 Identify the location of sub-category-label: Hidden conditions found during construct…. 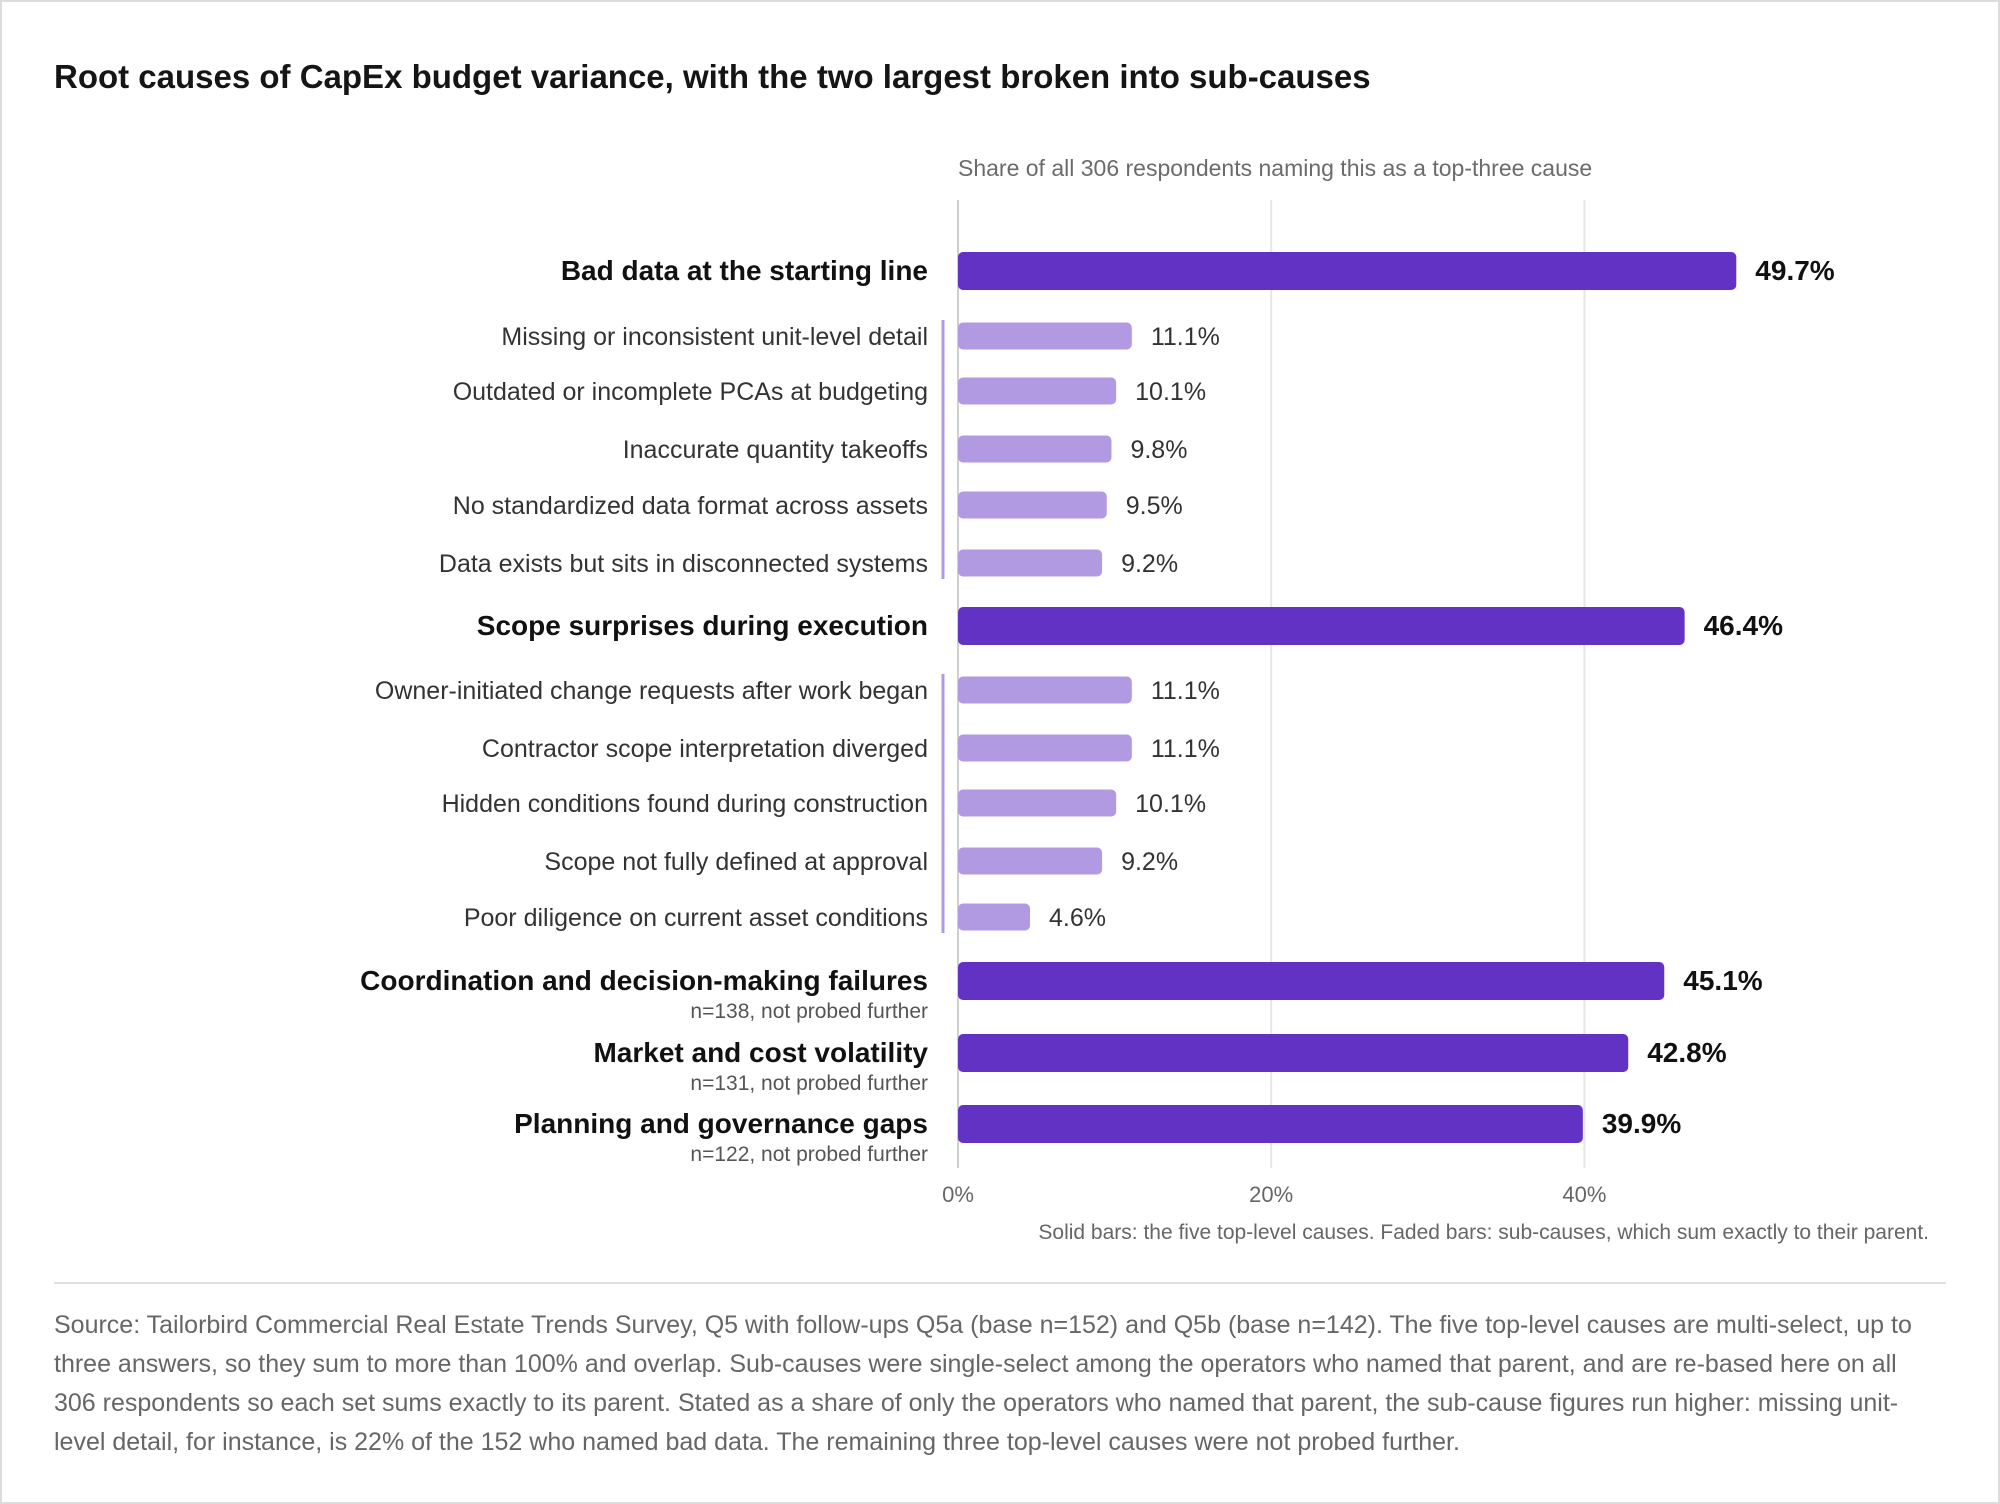
(685, 804).